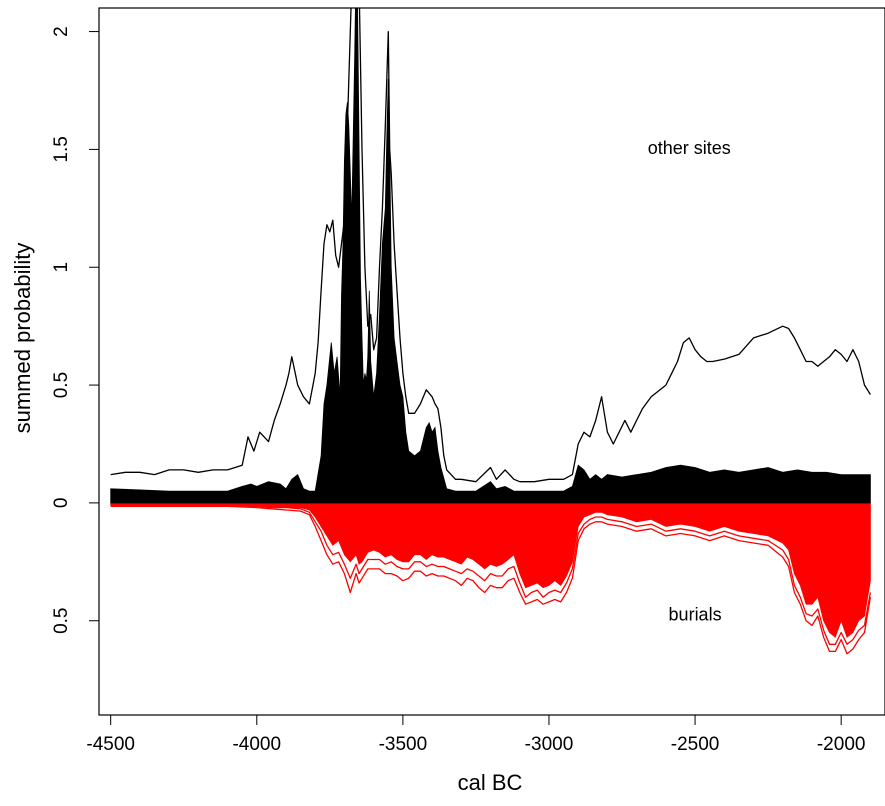 The width and height of the screenshot is (885, 806). What do you see at coordinates (695, 744) in the screenshot?
I see `x-tick-label: -2500` at bounding box center [695, 744].